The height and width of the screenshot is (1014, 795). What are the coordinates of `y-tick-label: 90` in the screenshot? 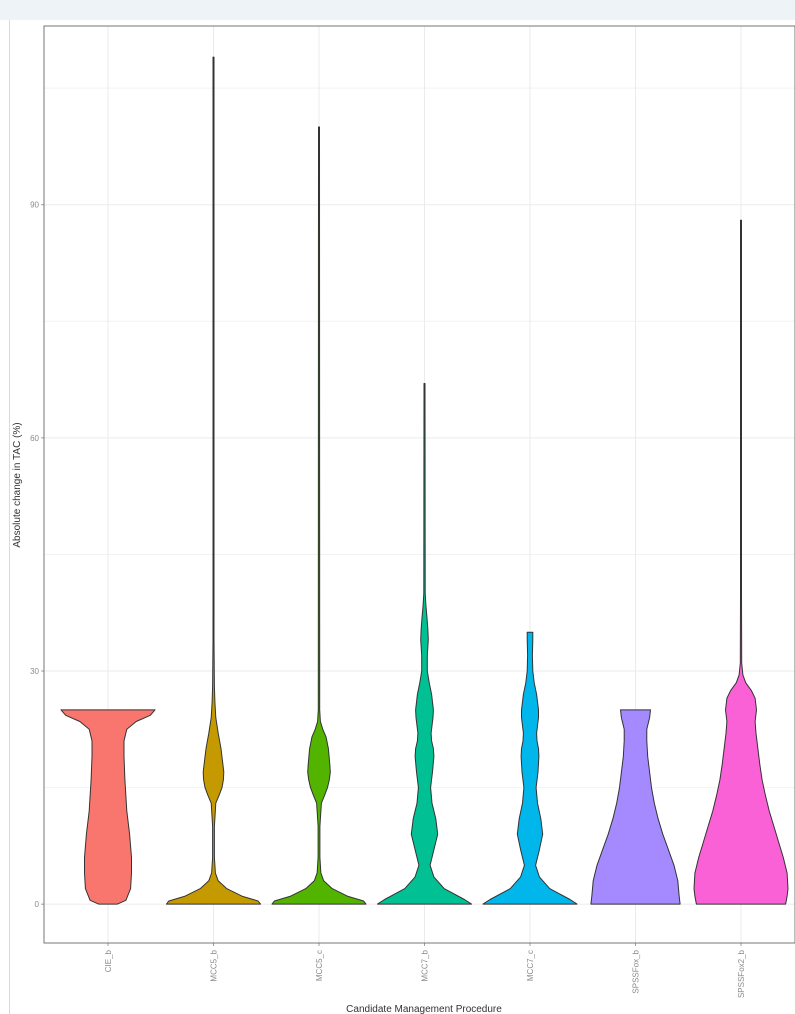 It's located at (34, 205).